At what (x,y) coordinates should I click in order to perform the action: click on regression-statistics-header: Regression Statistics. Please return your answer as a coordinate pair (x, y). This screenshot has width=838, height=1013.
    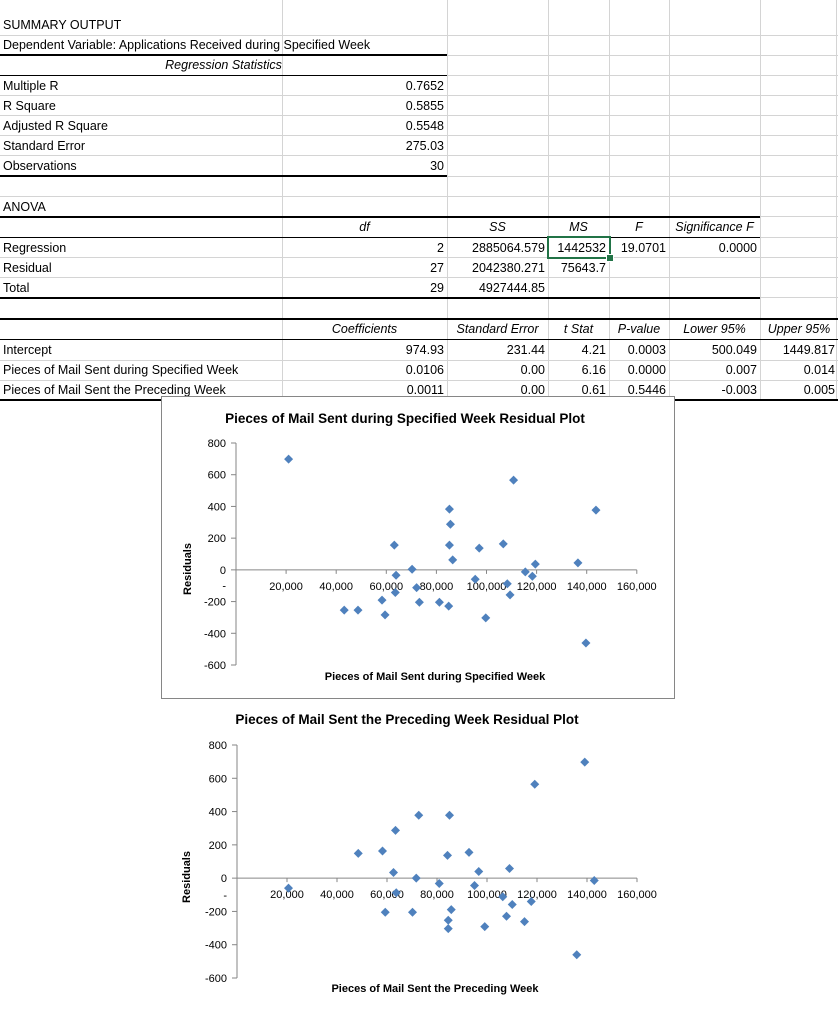
    Looking at the image, I should click on (223, 65).